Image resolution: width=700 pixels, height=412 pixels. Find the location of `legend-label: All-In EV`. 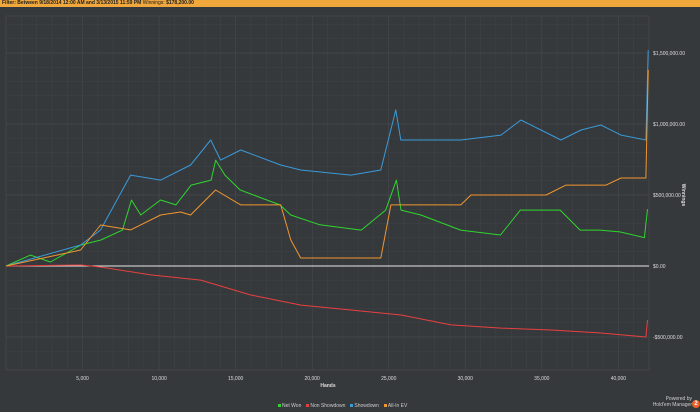

legend-label: All-In EV is located at coordinates (397, 406).